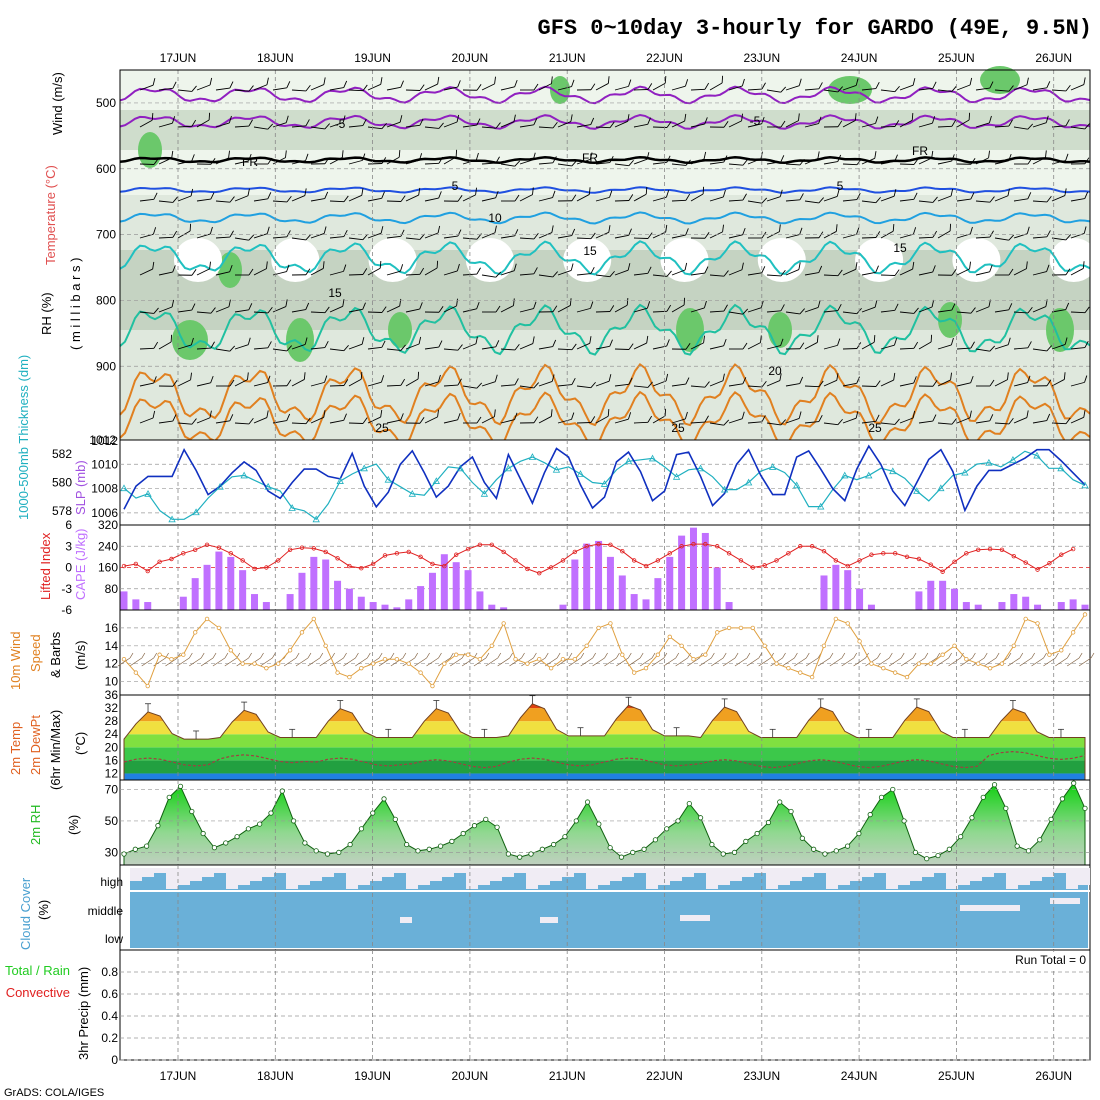 This screenshot has width=1100, height=1100. I want to click on cloud-label: Cloud Cover, so click(25, 913).